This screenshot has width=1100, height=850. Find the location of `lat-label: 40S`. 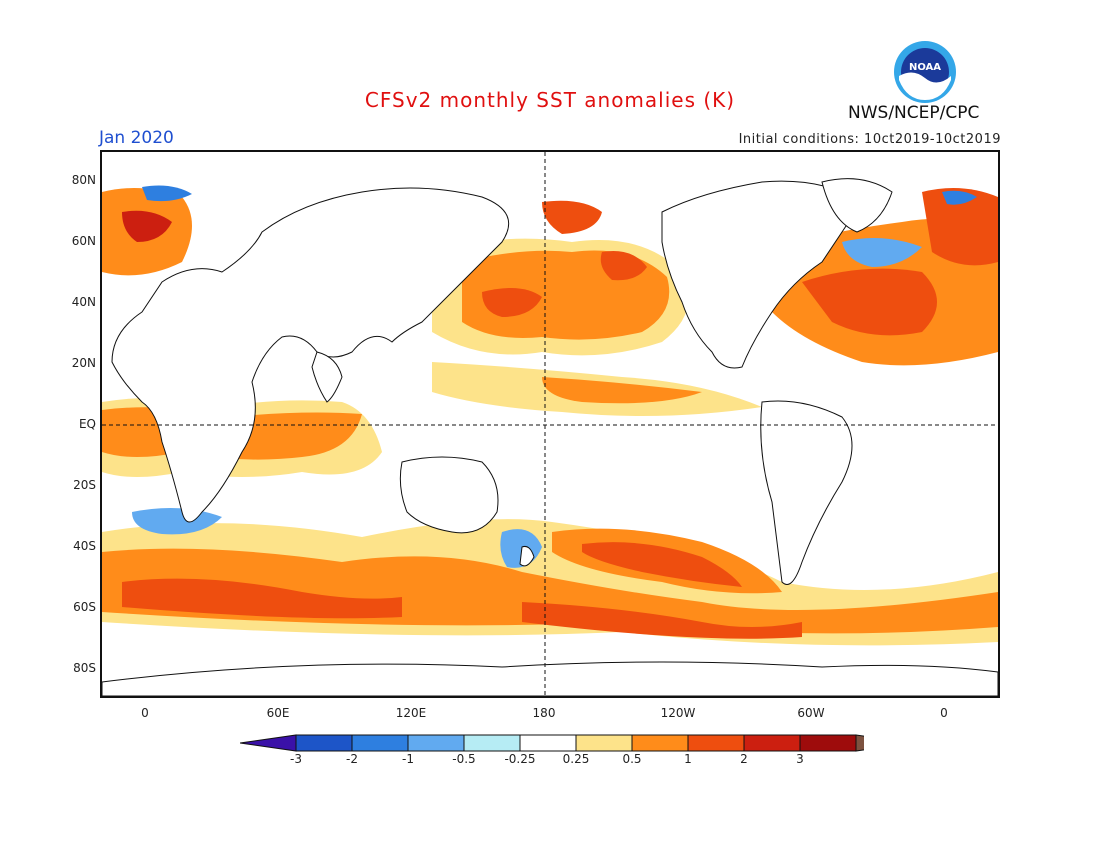

lat-label: 40S is located at coordinates (84, 546).